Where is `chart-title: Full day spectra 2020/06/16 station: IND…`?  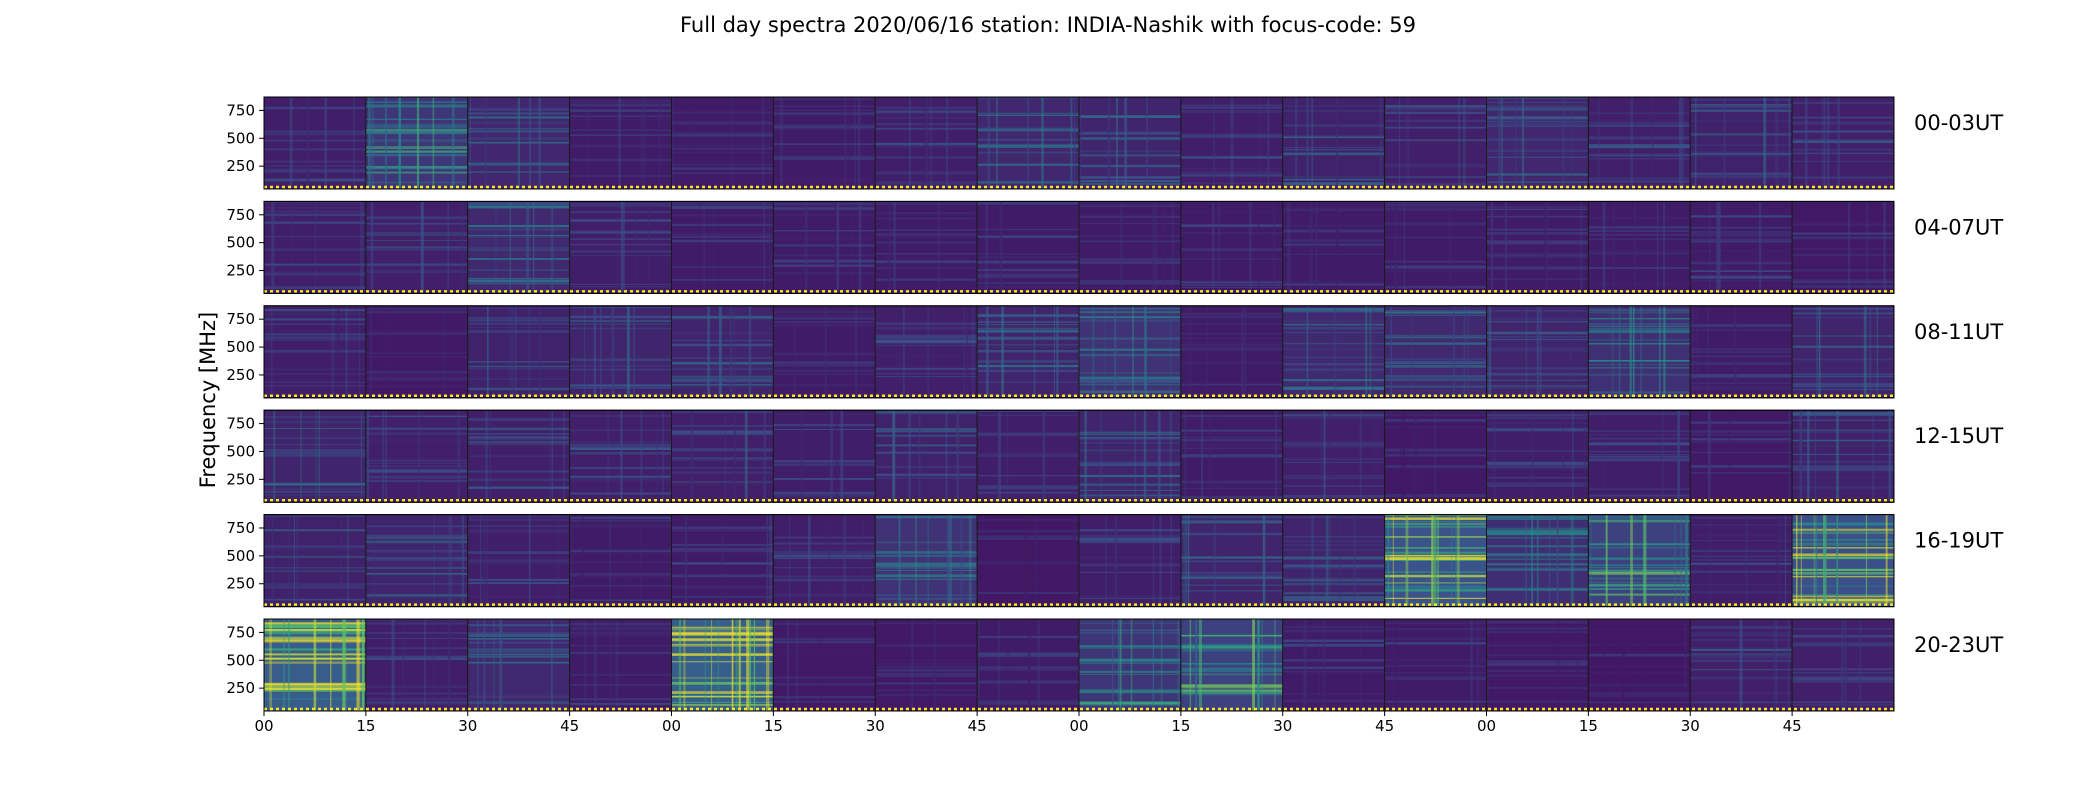
chart-title: Full day spectra 2020/06/16 station: IND… is located at coordinates (1048, 25).